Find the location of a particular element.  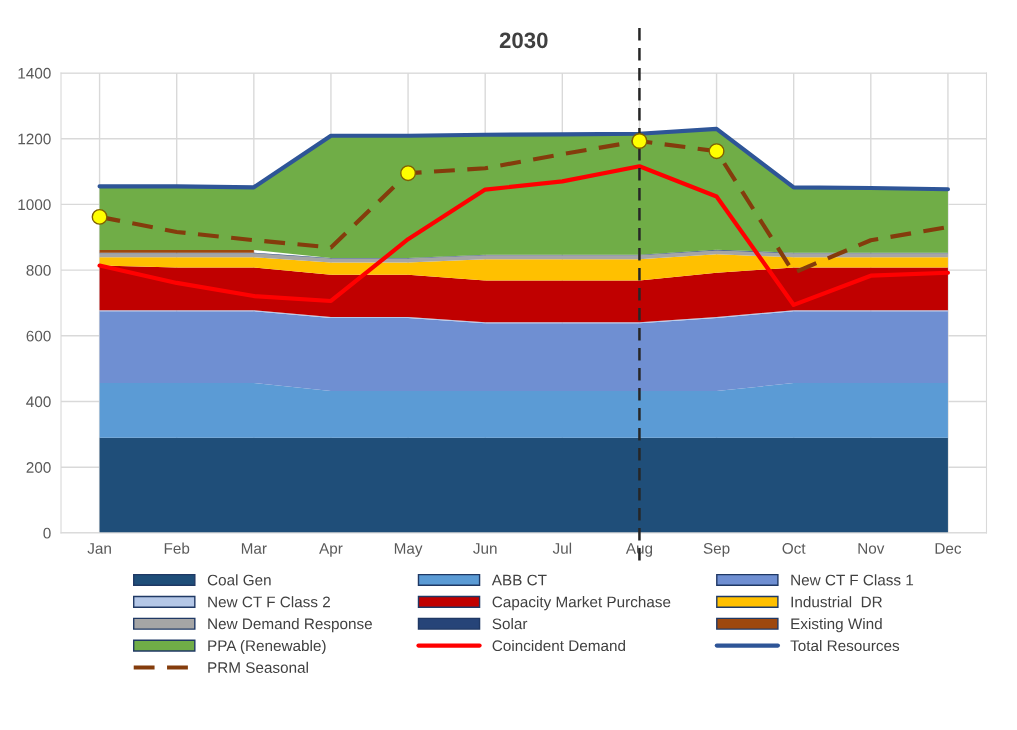

y-tick-label: 1200 is located at coordinates (34, 139).